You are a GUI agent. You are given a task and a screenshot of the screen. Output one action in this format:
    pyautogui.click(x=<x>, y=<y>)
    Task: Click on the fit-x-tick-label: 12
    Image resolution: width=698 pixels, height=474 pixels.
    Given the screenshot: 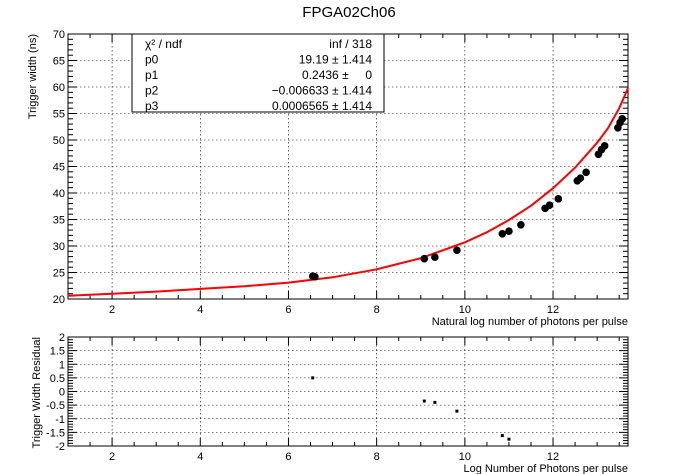 What is the action you would take?
    pyautogui.click(x=553, y=310)
    